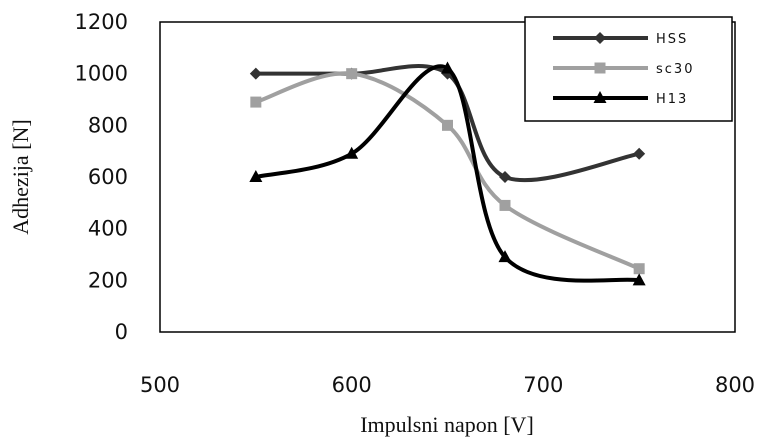  I want to click on legend-label-sc30: sc30, so click(675, 69).